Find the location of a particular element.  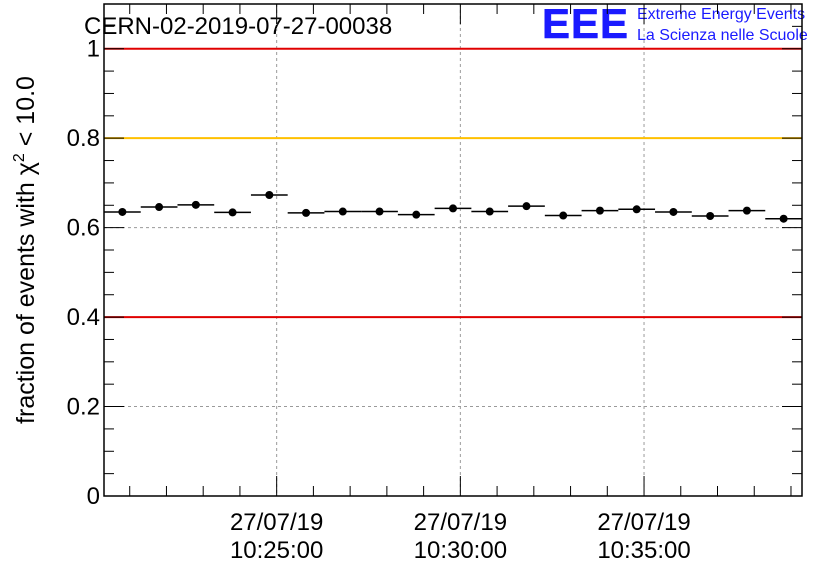

eee-logo-mark: EEE is located at coordinates (585, 23).